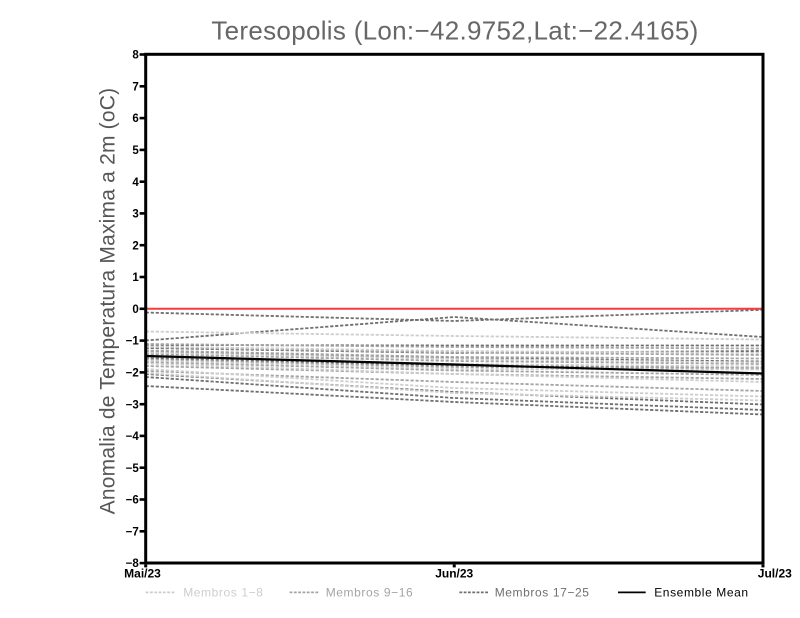 This screenshot has height=618, width=800. I want to click on svg-text: Mai/23, so click(142, 574).